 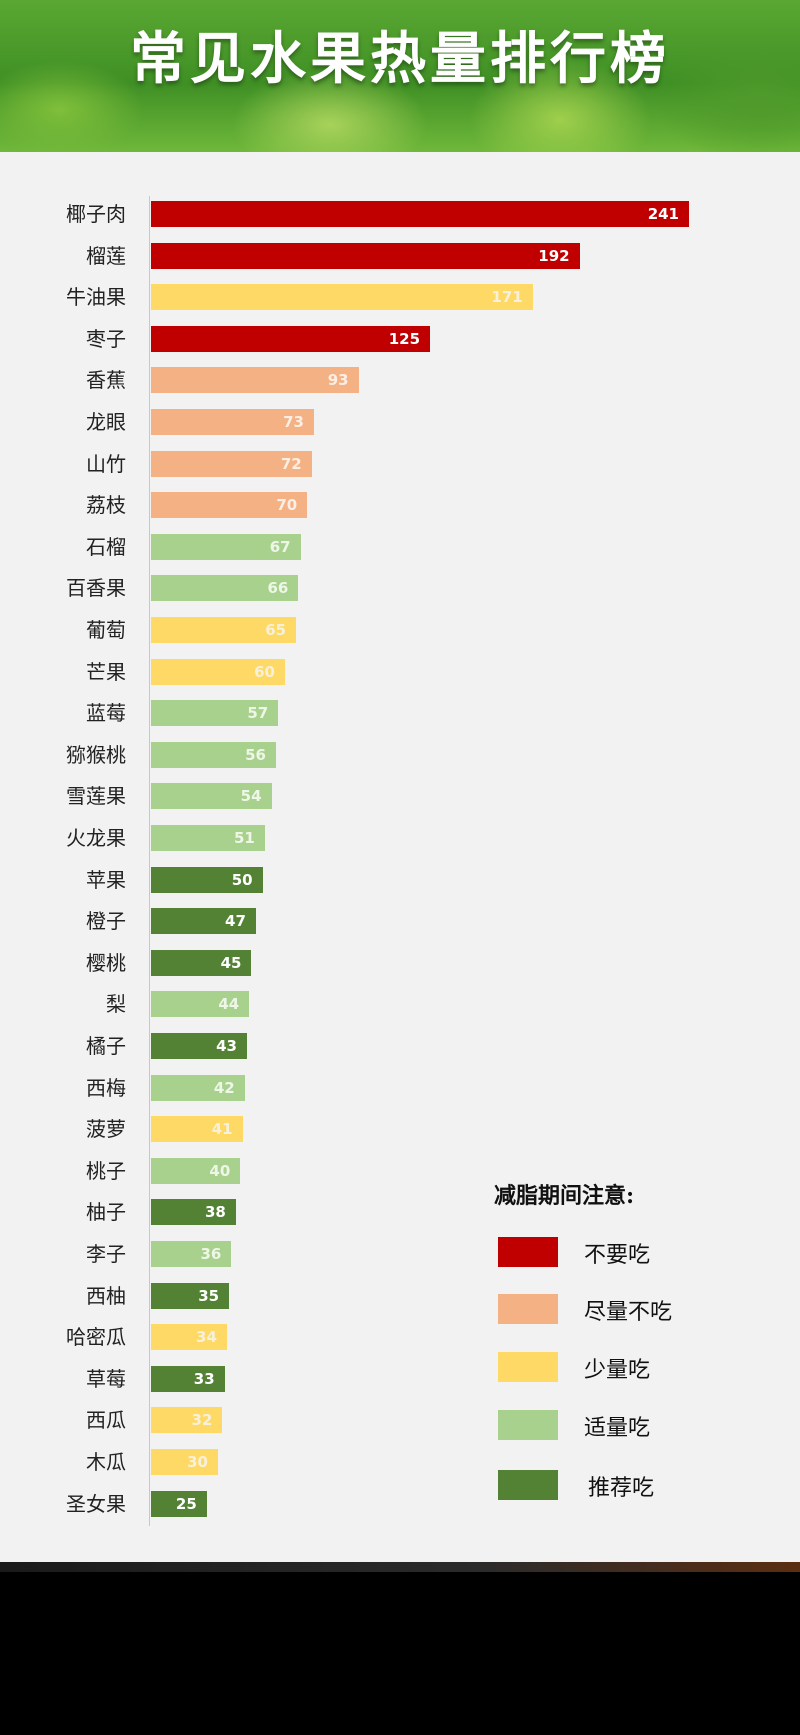 What do you see at coordinates (96, 1337) in the screenshot?
I see `category-label: 哈密瓜` at bounding box center [96, 1337].